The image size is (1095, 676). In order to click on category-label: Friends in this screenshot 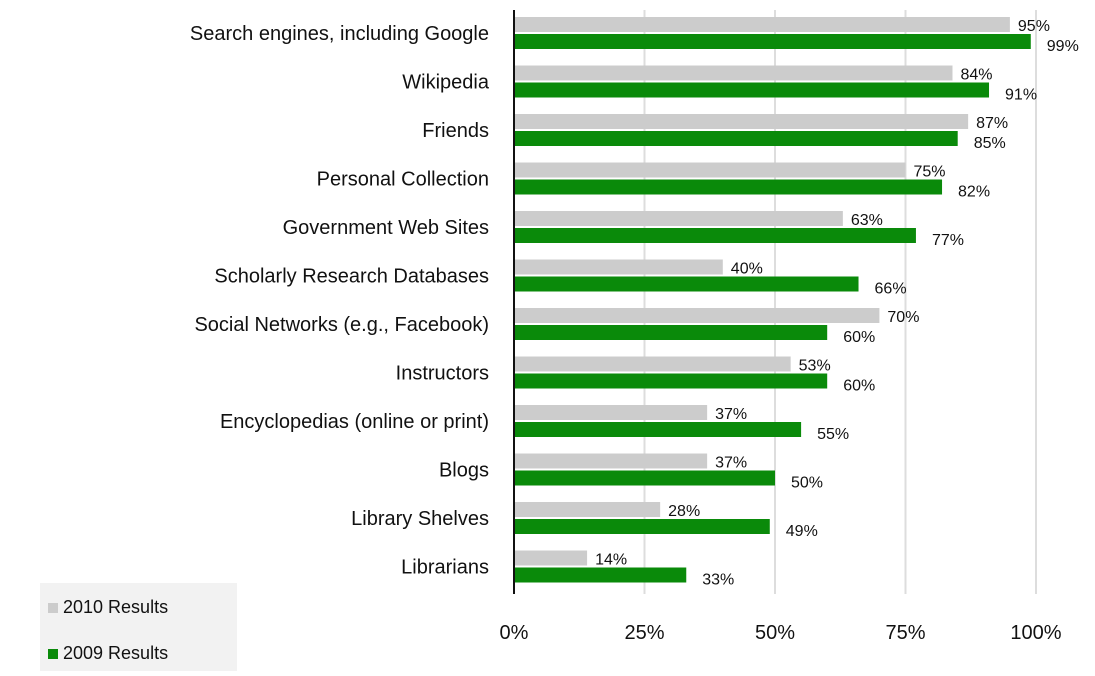, I will do `click(455, 131)`.